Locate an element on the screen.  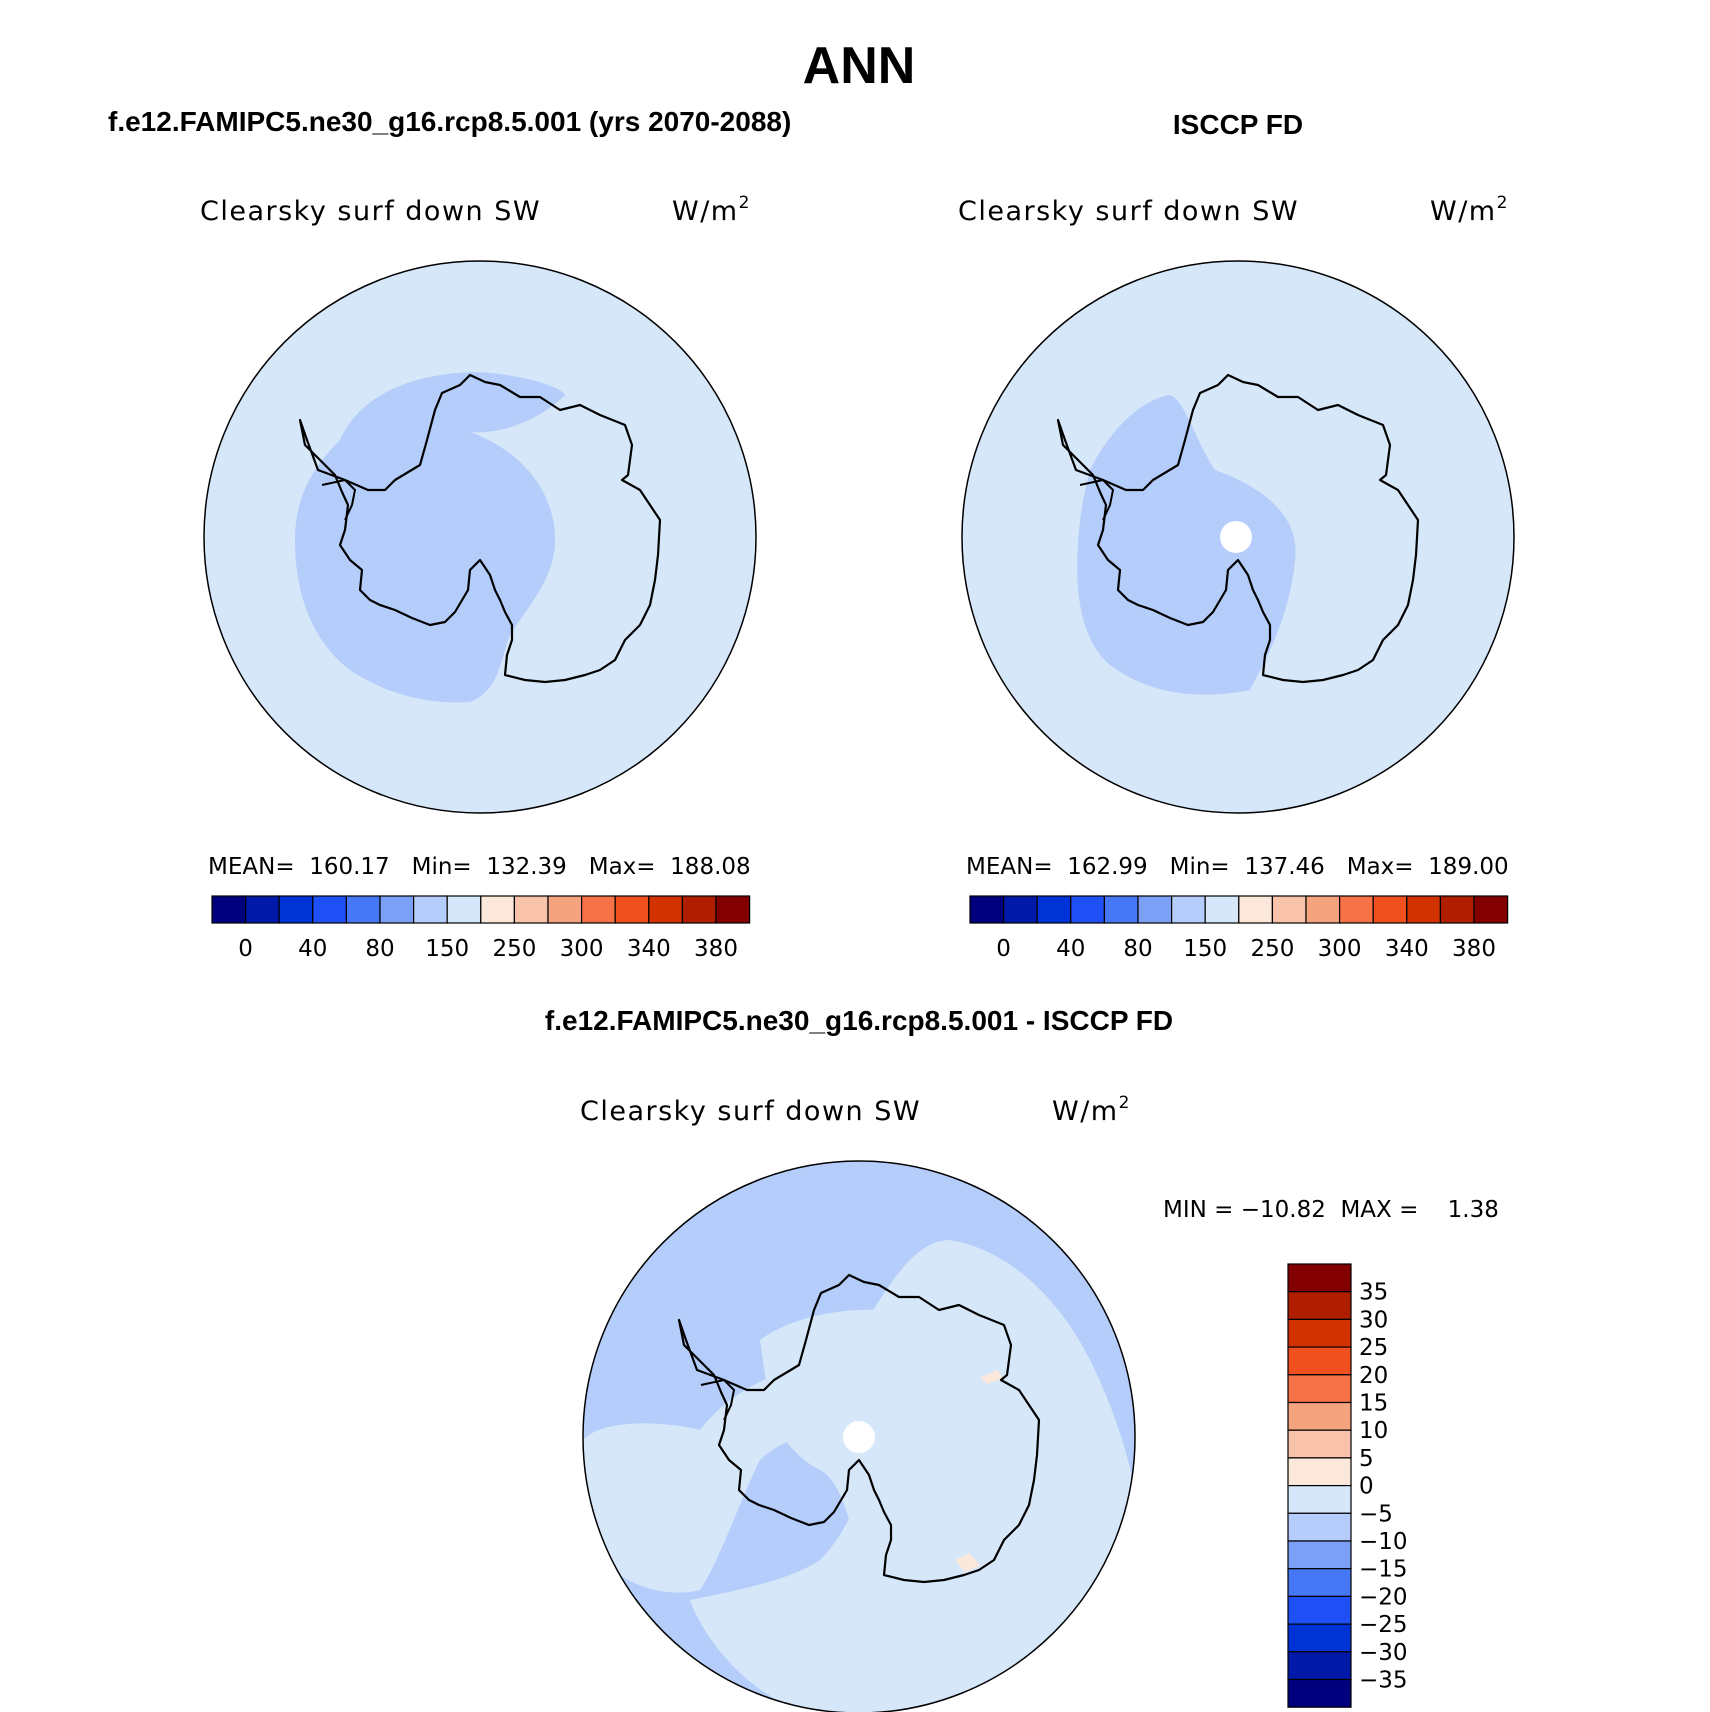
panel-model-colorbar: 0 40 80 150 250 300 340 380 is located at coordinates (481, 928).